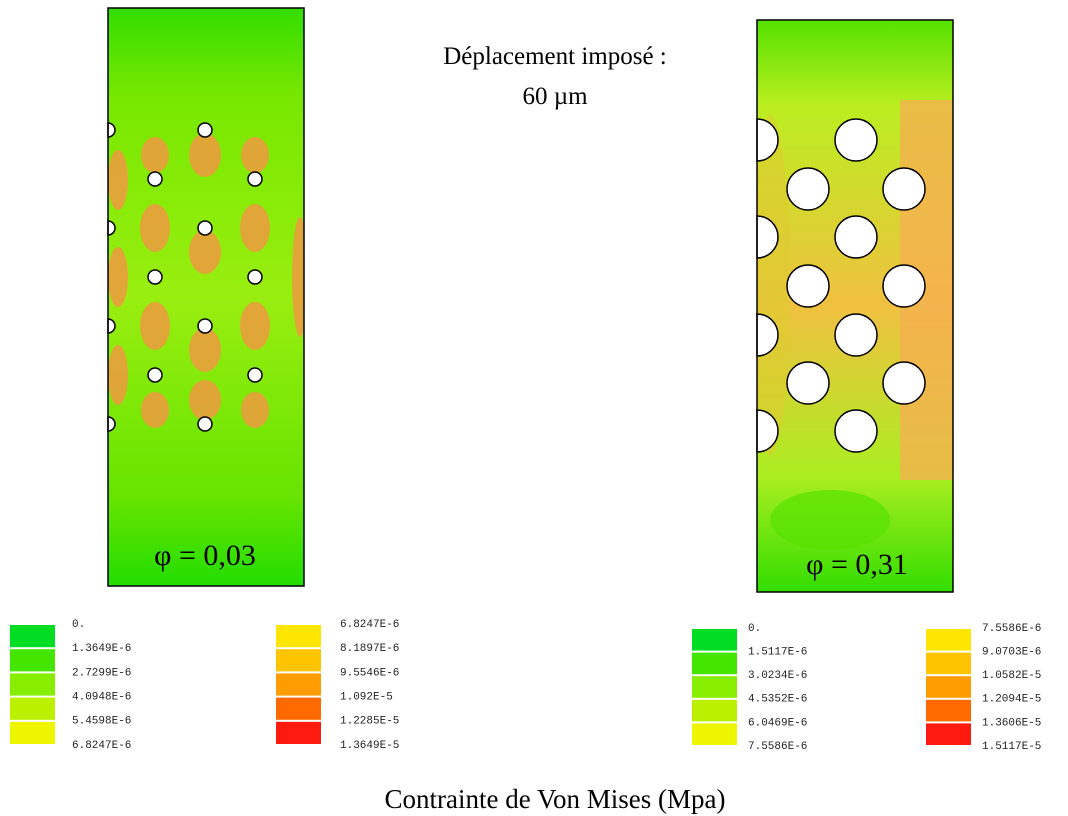 The width and height of the screenshot is (1068, 816). I want to click on legend-label: 1.5117E-5, so click(1011, 747).